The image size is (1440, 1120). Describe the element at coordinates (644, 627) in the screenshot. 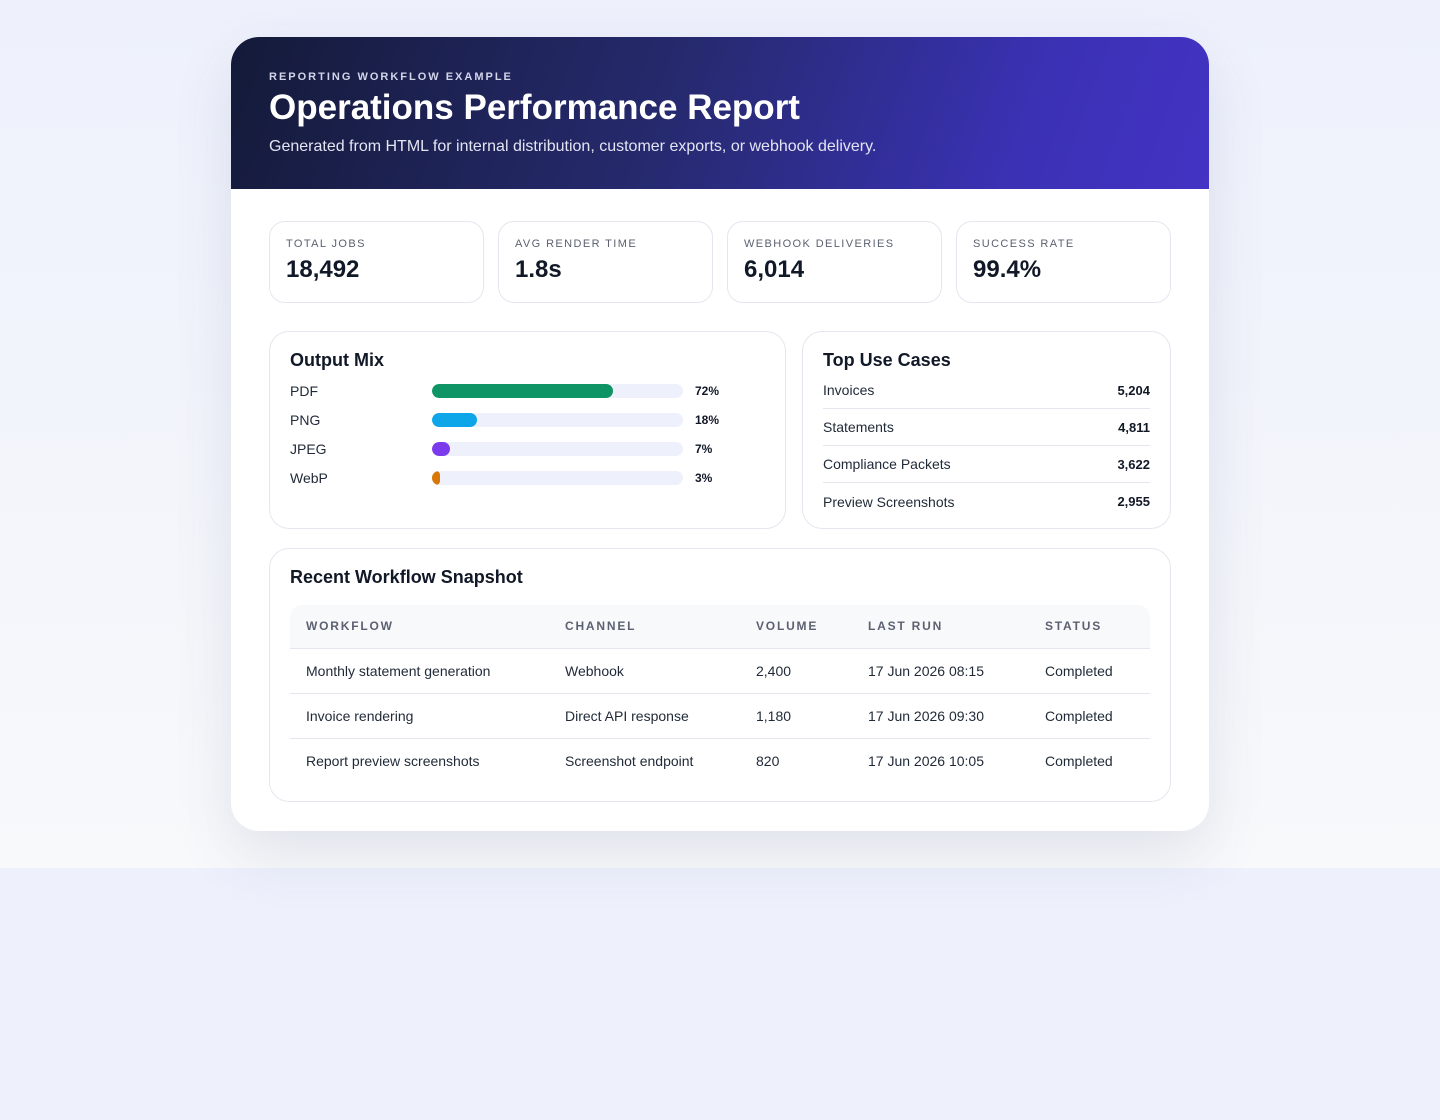

I see `column-header-channel: CHANNEL` at that location.